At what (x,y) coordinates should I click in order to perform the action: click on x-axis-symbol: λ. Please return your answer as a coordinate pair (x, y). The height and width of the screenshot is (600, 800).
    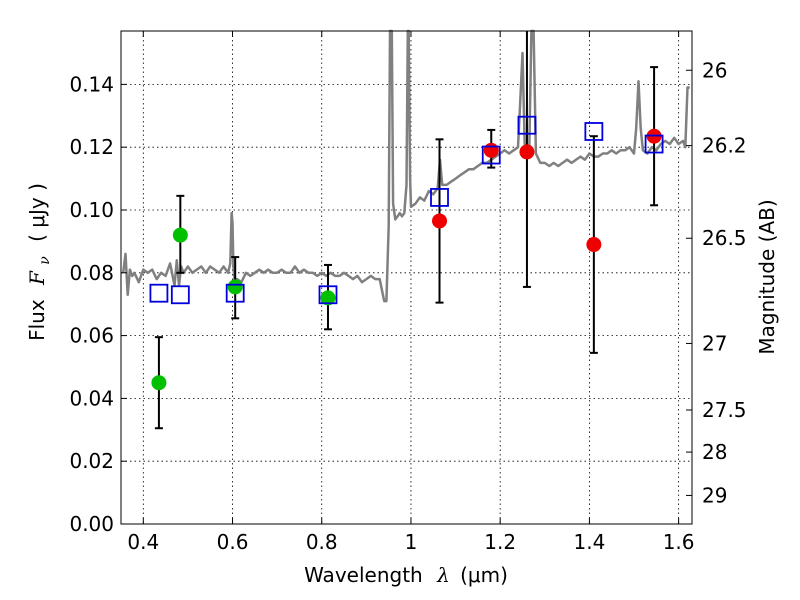
    Looking at the image, I should click on (443, 575).